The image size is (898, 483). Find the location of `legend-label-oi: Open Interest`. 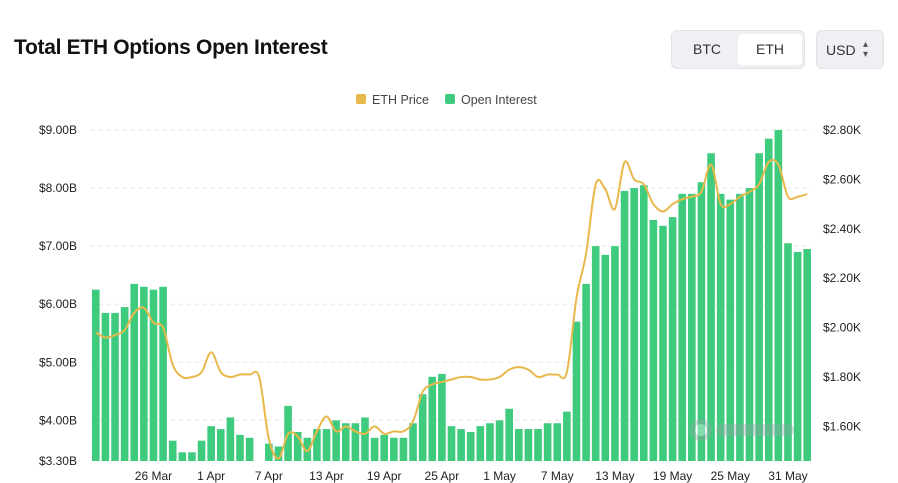

legend-label-oi: Open Interest is located at coordinates (499, 100).